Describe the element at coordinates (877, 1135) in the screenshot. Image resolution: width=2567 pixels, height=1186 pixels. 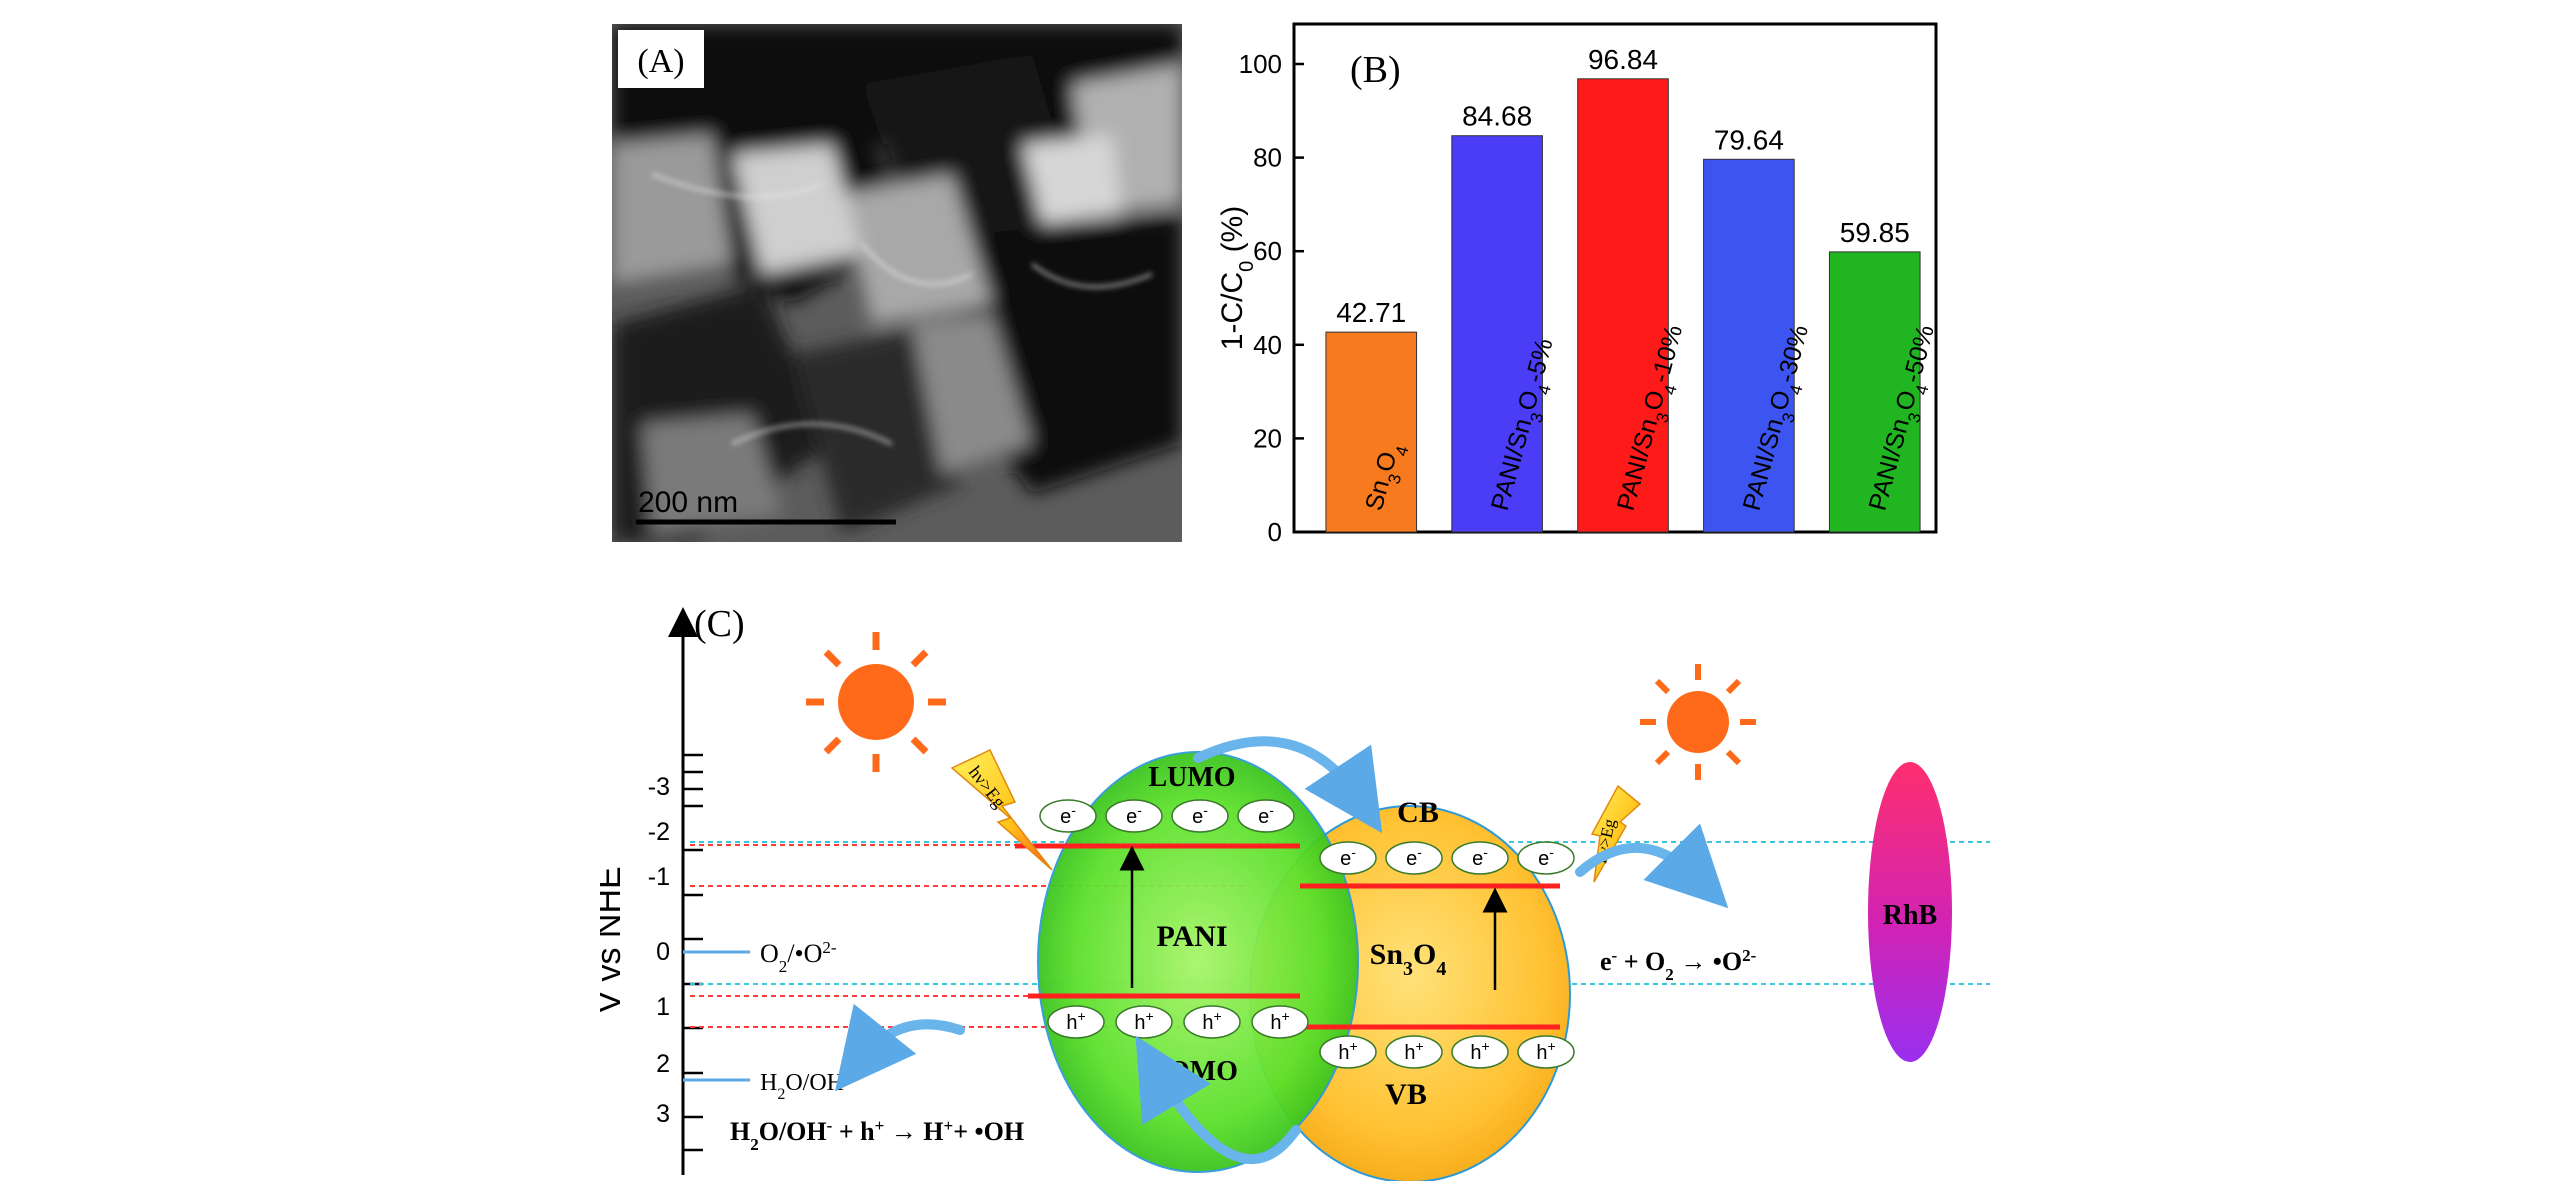
I see `hydroxyl-radical-equation: H2O/OH- + h+ → H++ •OH` at that location.